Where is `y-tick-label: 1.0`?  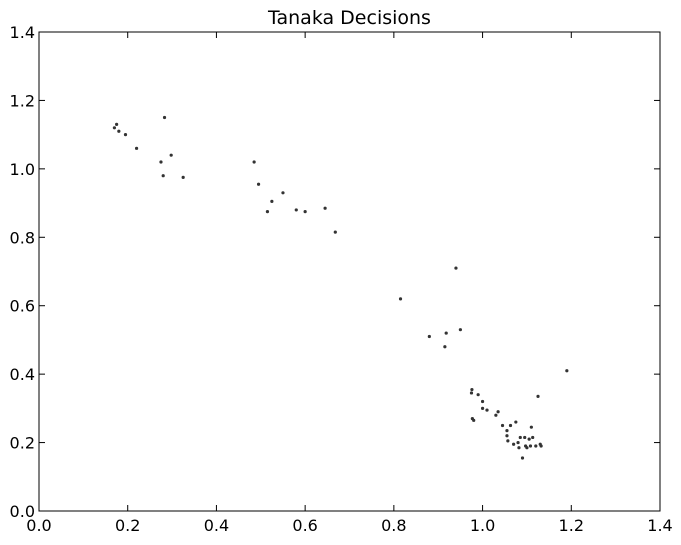
y-tick-label: 1.0 is located at coordinates (22, 169).